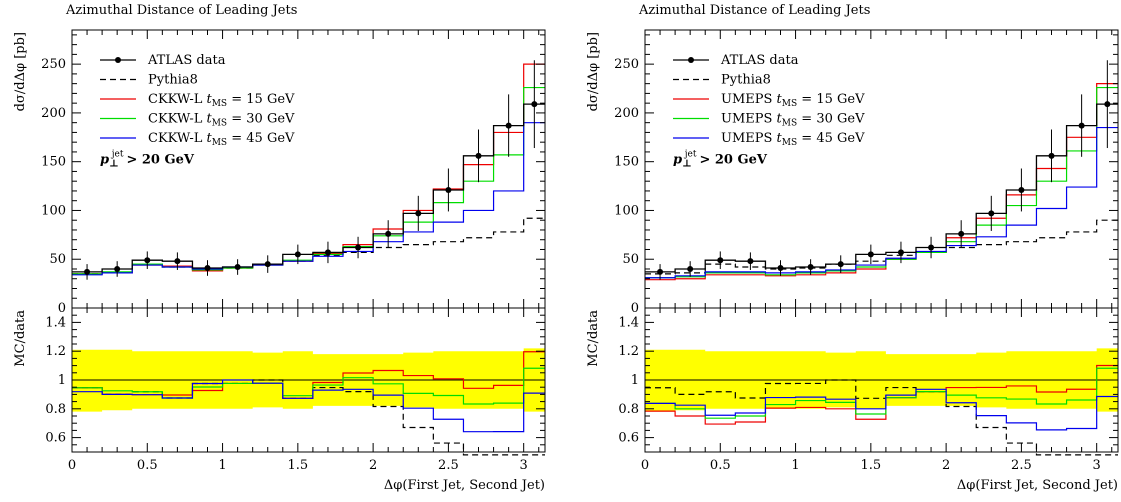 The image size is (1121, 502). I want to click on x-tick-label: 0.5, so click(147, 465).